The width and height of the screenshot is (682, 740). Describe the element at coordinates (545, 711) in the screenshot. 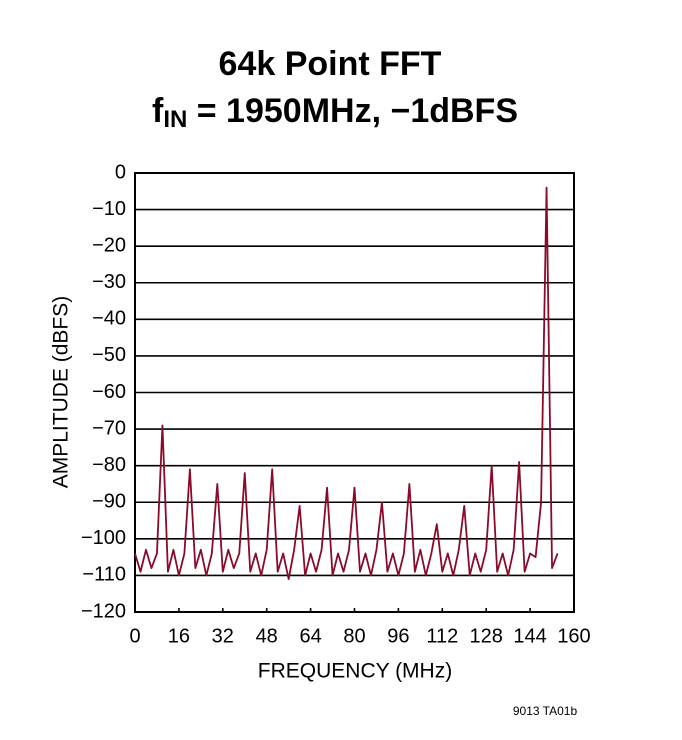

I see `footnote: 9013 TA01b` at that location.